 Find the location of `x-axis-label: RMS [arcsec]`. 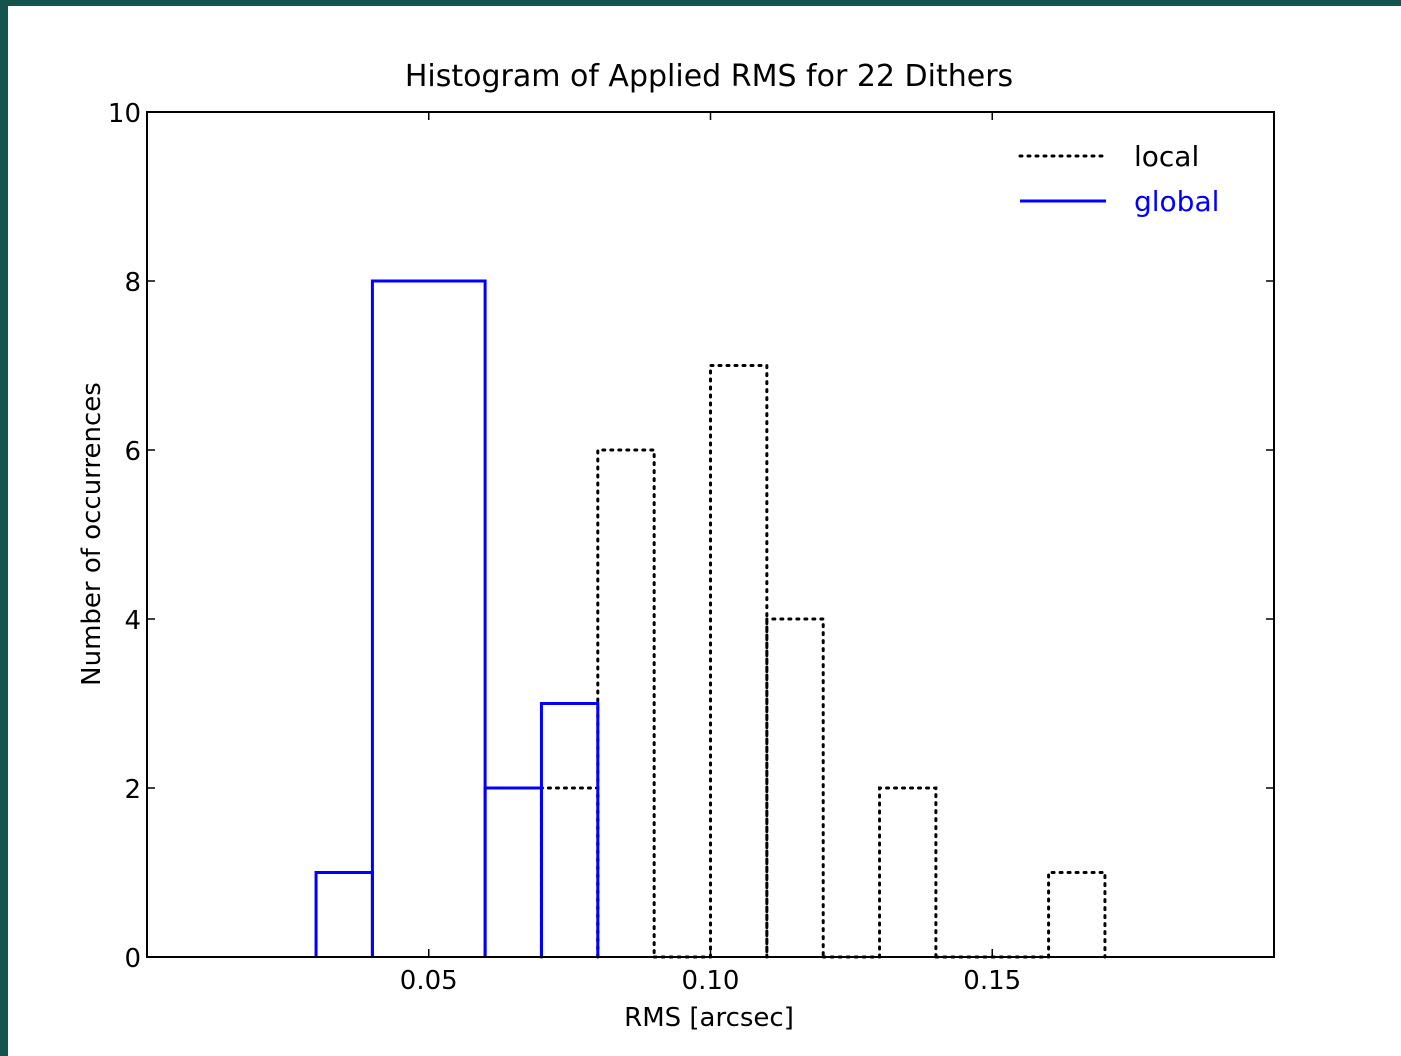

x-axis-label: RMS [arcsec] is located at coordinates (709, 1018).